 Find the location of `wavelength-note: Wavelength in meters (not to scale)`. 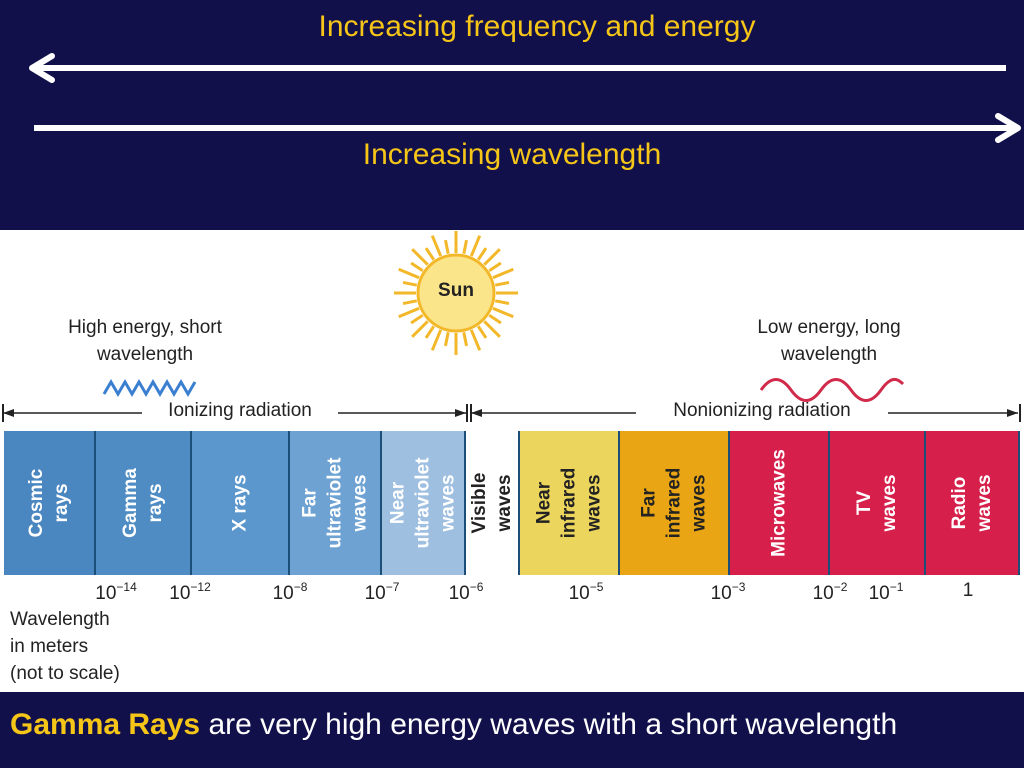

wavelength-note: Wavelength in meters (not to scale) is located at coordinates (65, 646).